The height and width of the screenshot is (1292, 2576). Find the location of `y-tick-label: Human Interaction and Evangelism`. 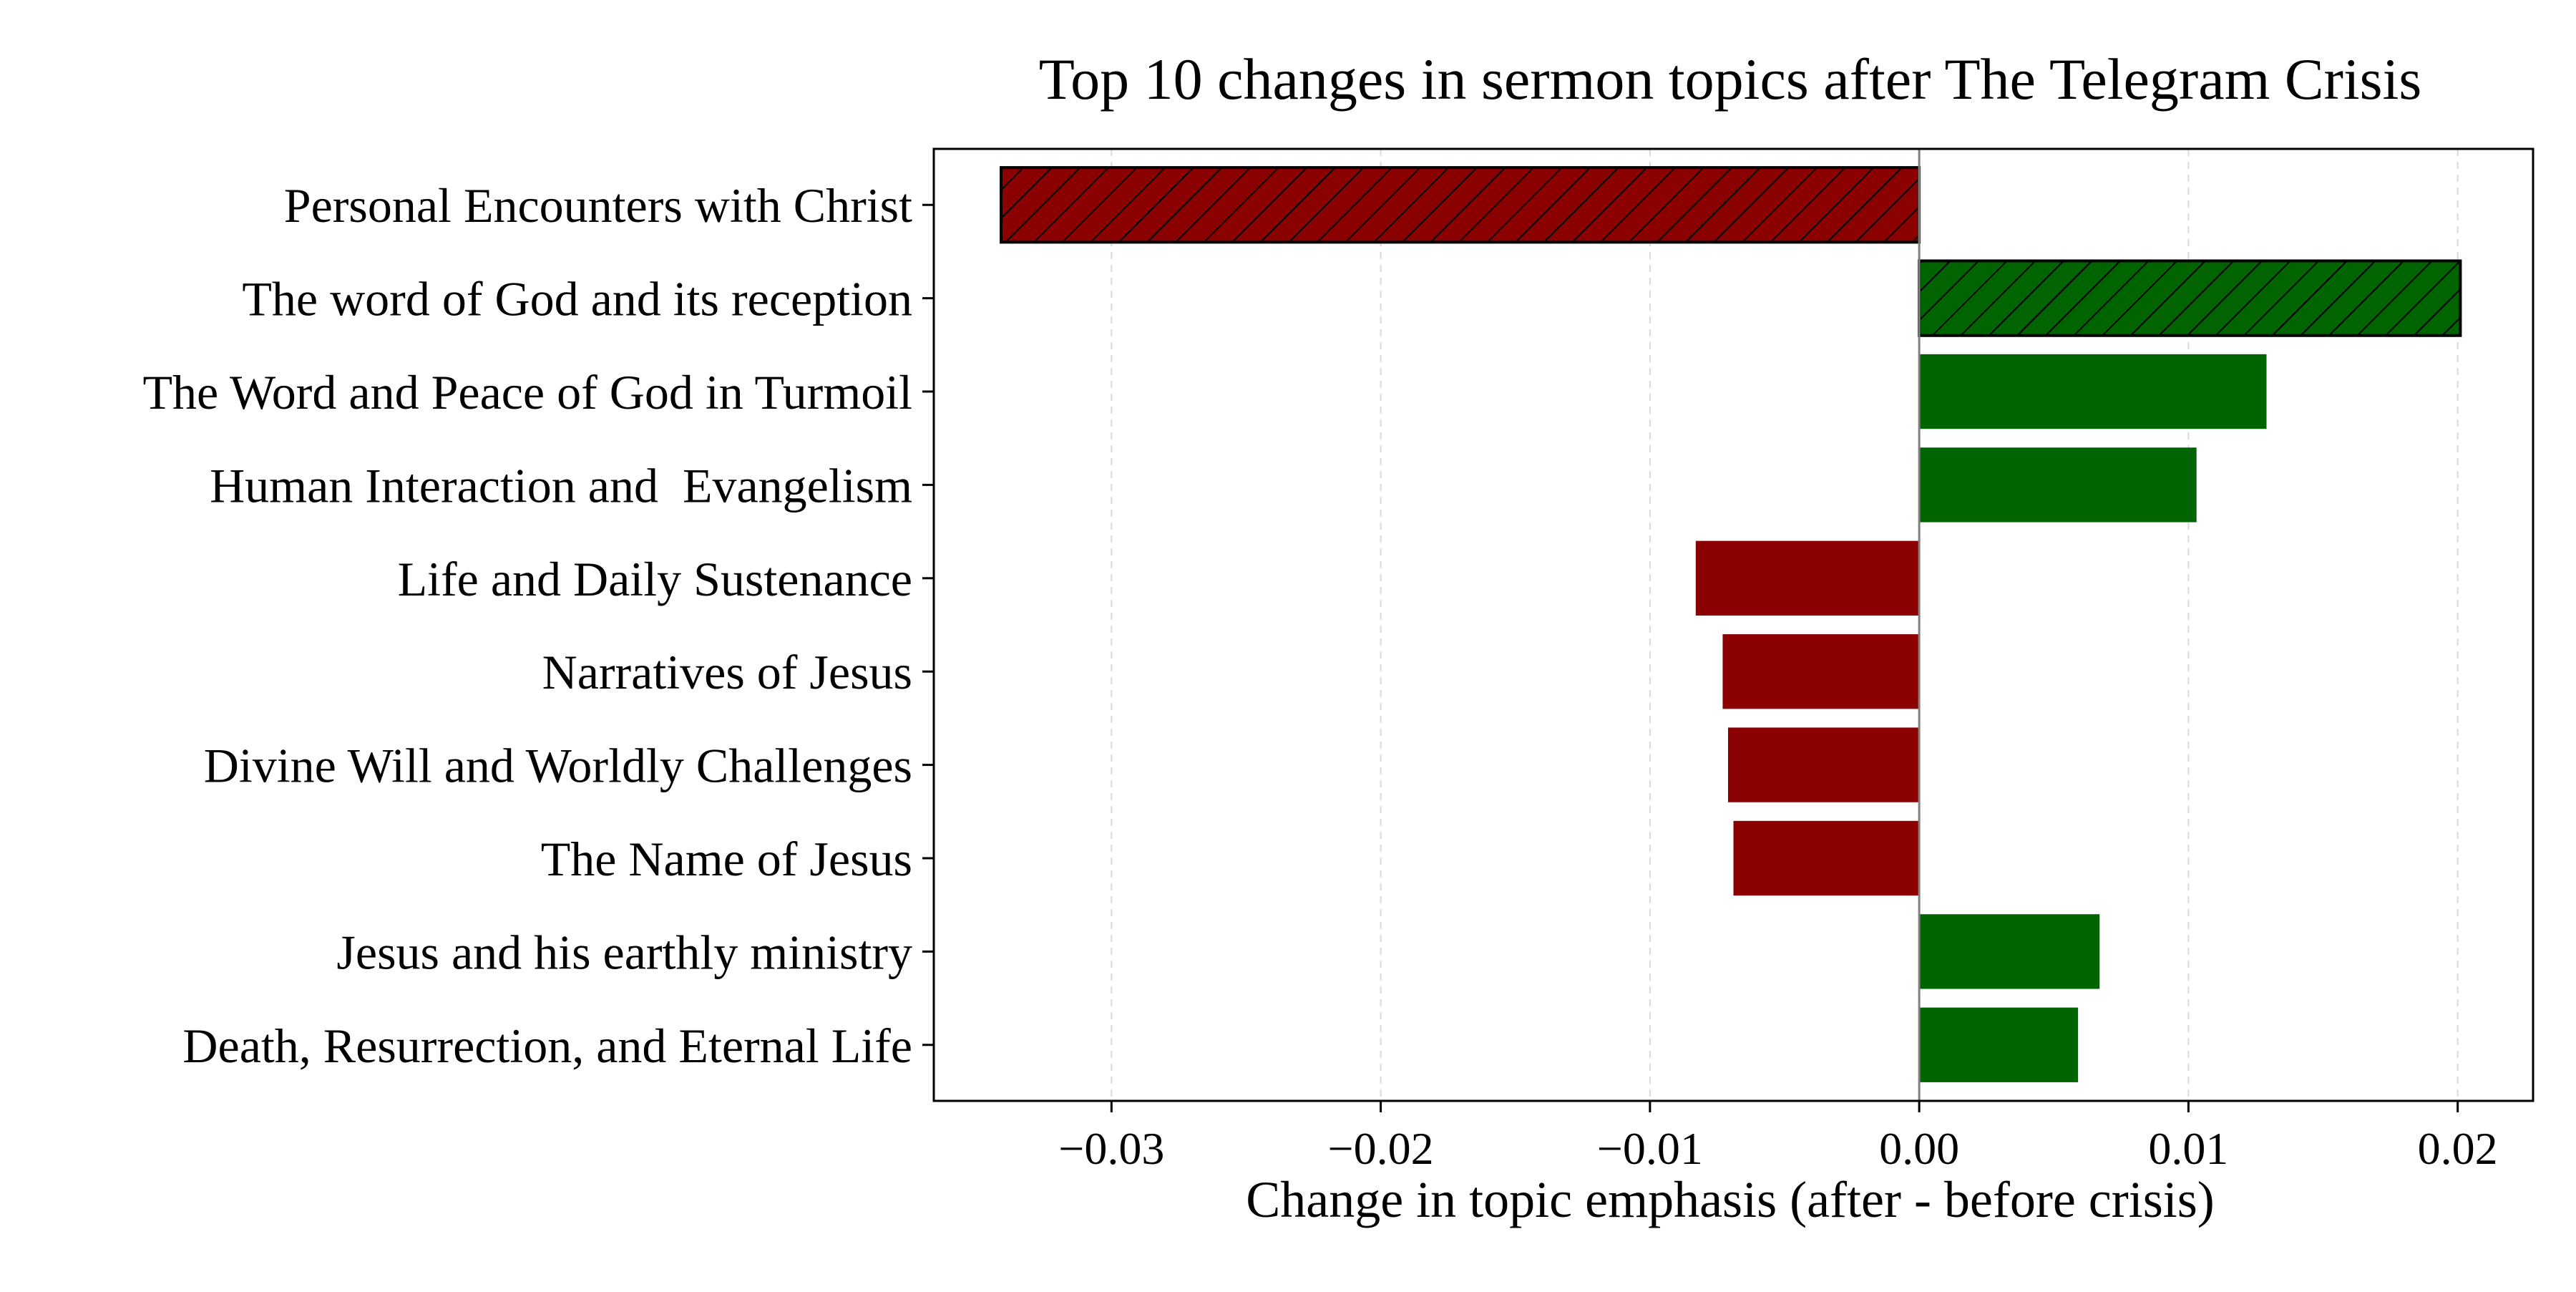

y-tick-label: Human Interaction and Evangelism is located at coordinates (561, 485).